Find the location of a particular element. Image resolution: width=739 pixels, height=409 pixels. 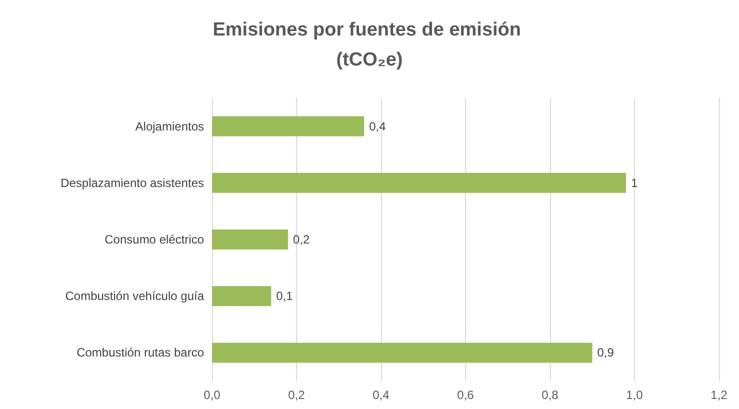

x-tick-label: 0,6 is located at coordinates (465, 395).